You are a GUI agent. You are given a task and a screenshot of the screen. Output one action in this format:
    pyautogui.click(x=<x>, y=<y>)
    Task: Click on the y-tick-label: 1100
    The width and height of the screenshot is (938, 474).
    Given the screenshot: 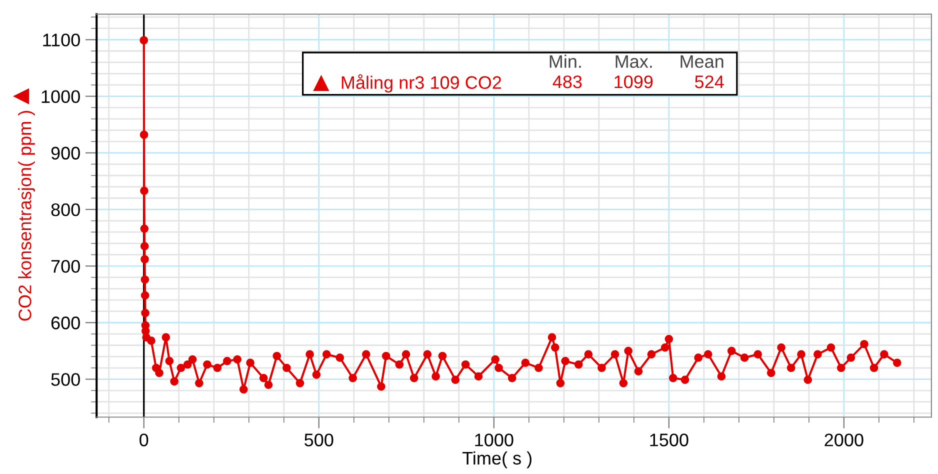 What is the action you would take?
    pyautogui.click(x=61, y=40)
    